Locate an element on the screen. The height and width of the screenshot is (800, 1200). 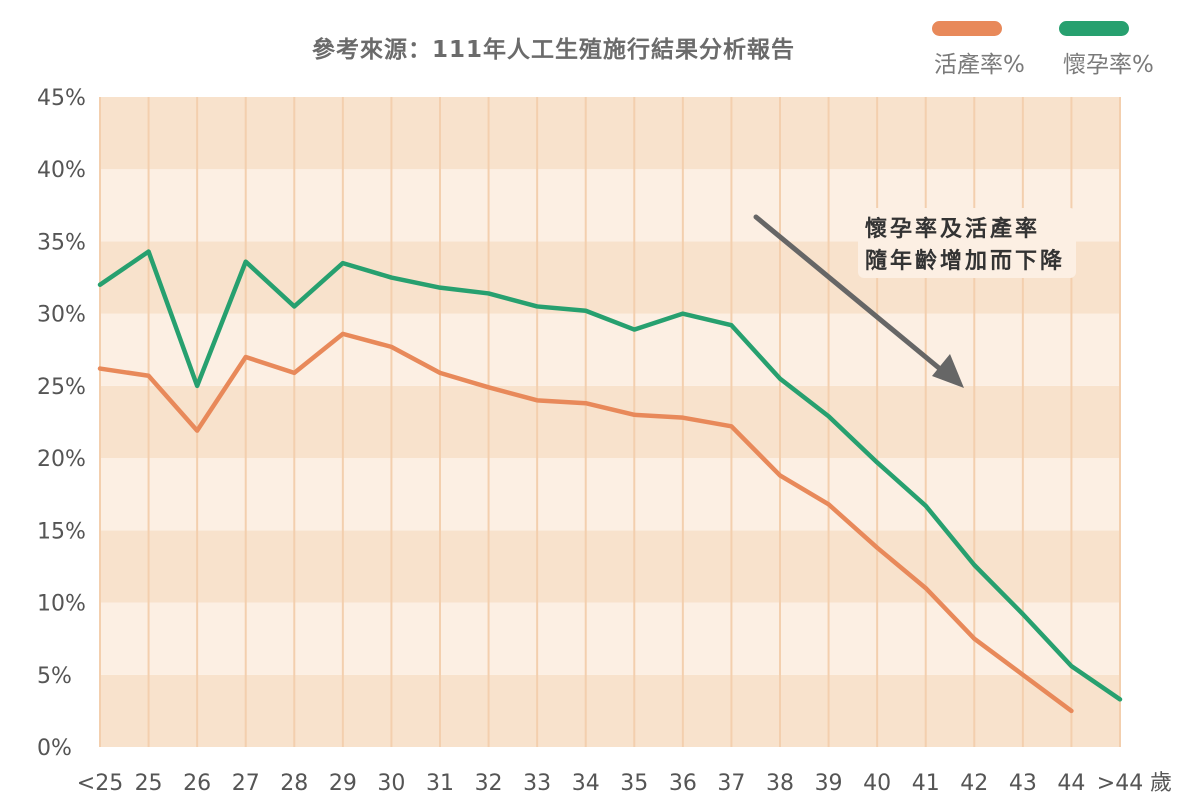
x-tick-label: 34 is located at coordinates (586, 783).